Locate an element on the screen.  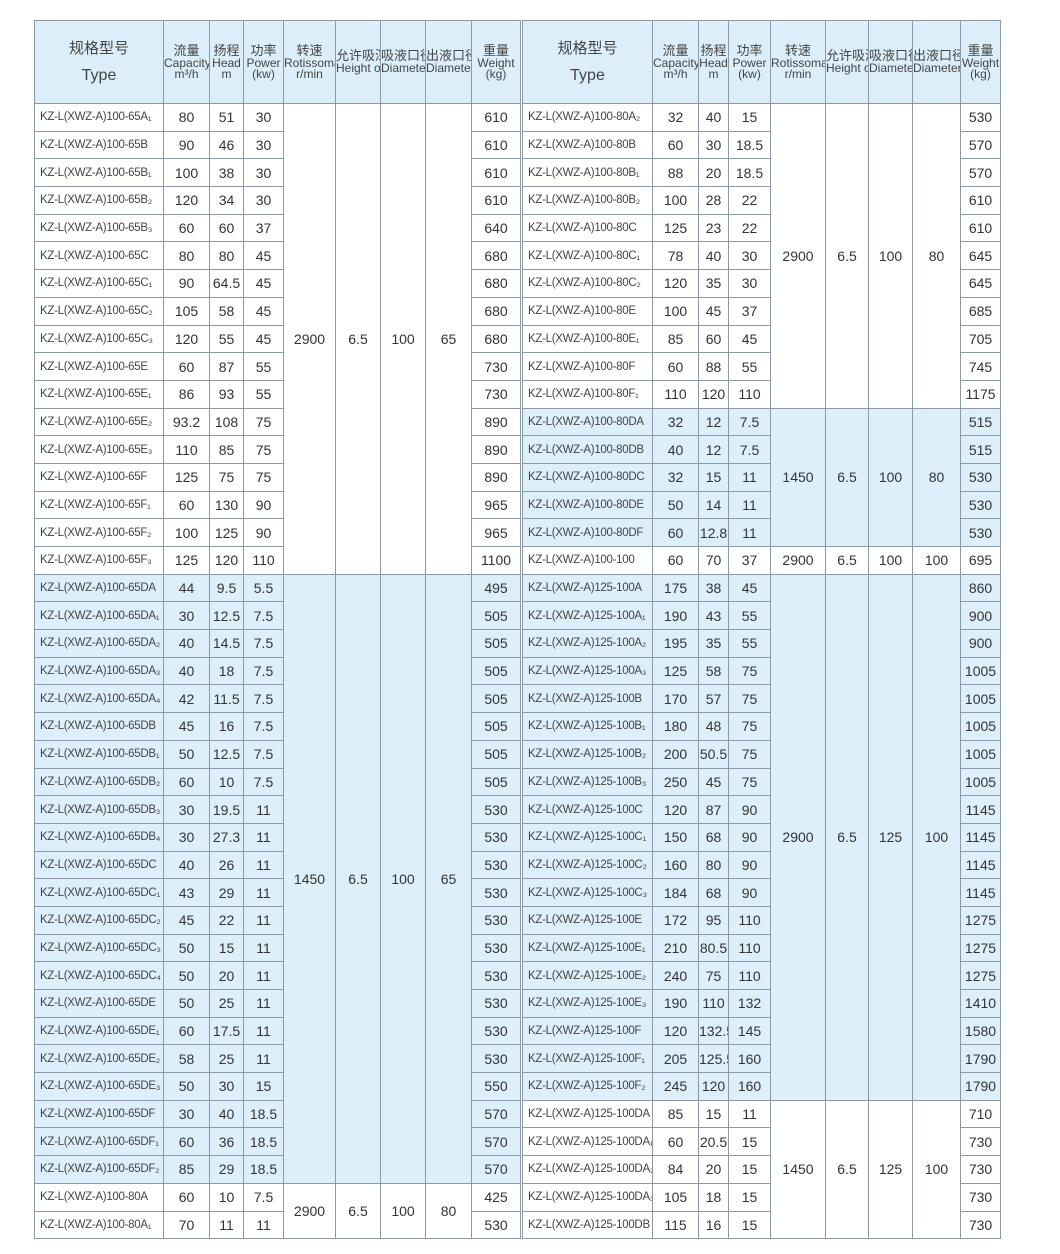
capacity-cell: 175 is located at coordinates (675, 588).